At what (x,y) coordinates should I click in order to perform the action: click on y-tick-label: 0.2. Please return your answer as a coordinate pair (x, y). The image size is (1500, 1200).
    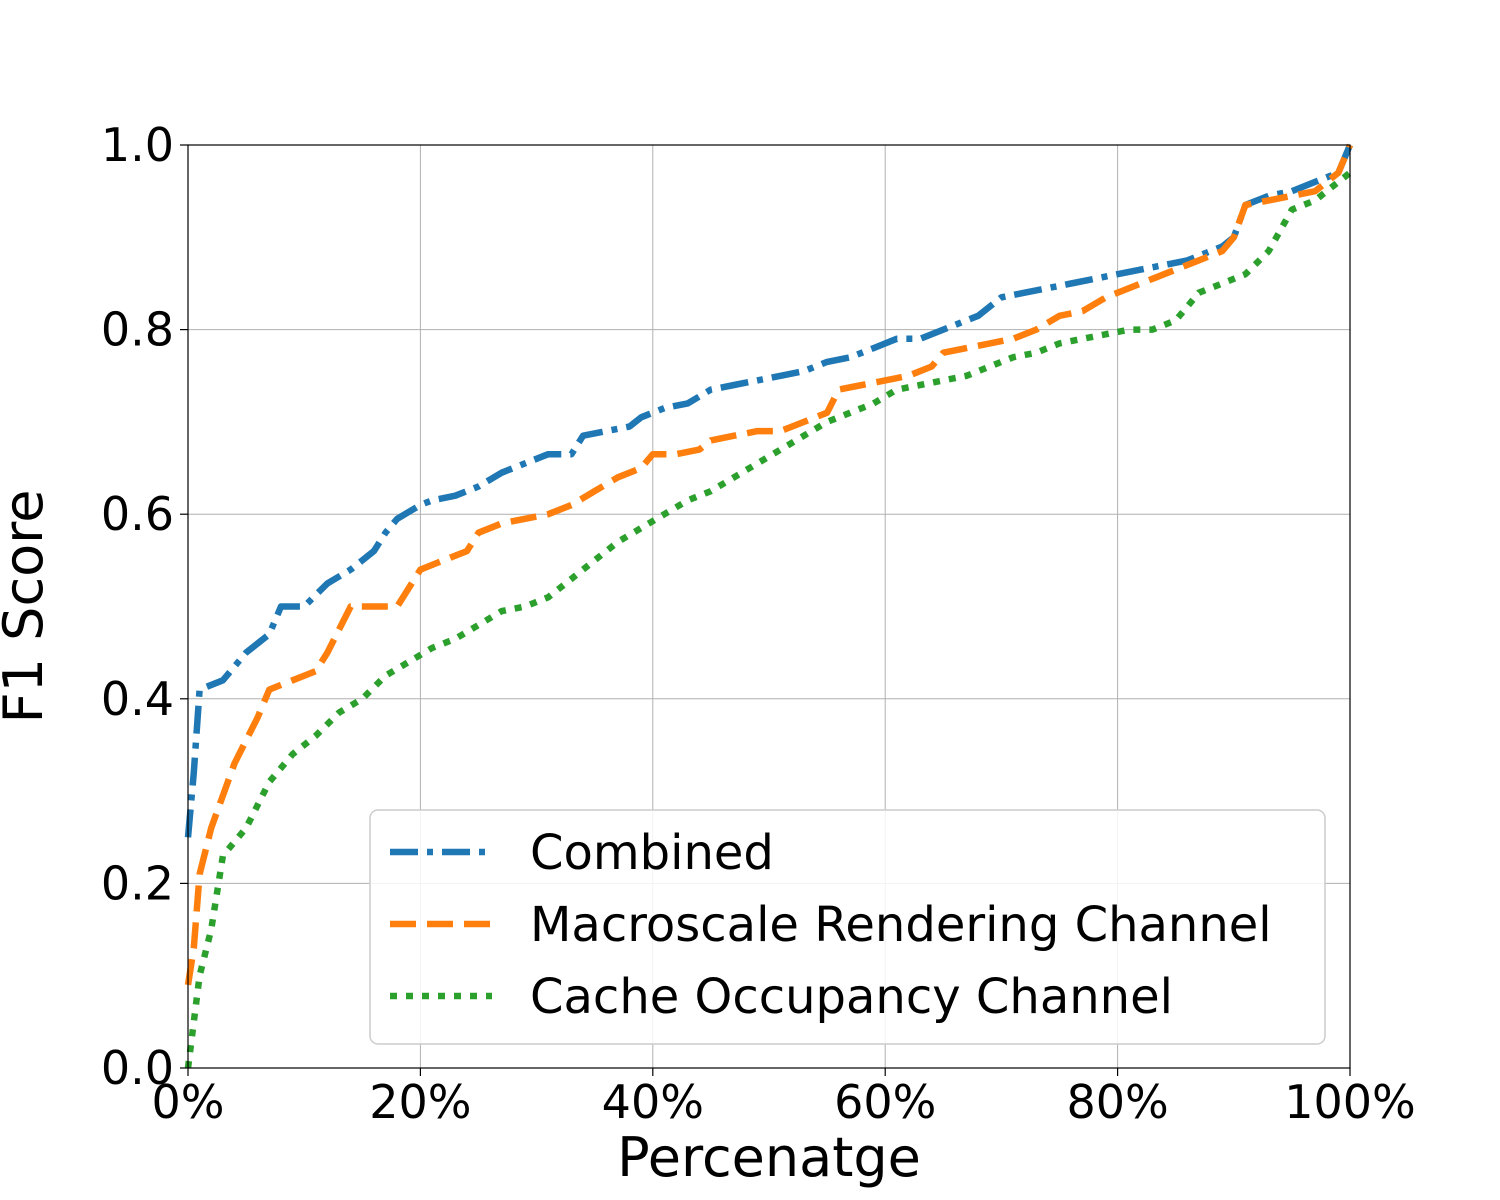
    Looking at the image, I should click on (137, 883).